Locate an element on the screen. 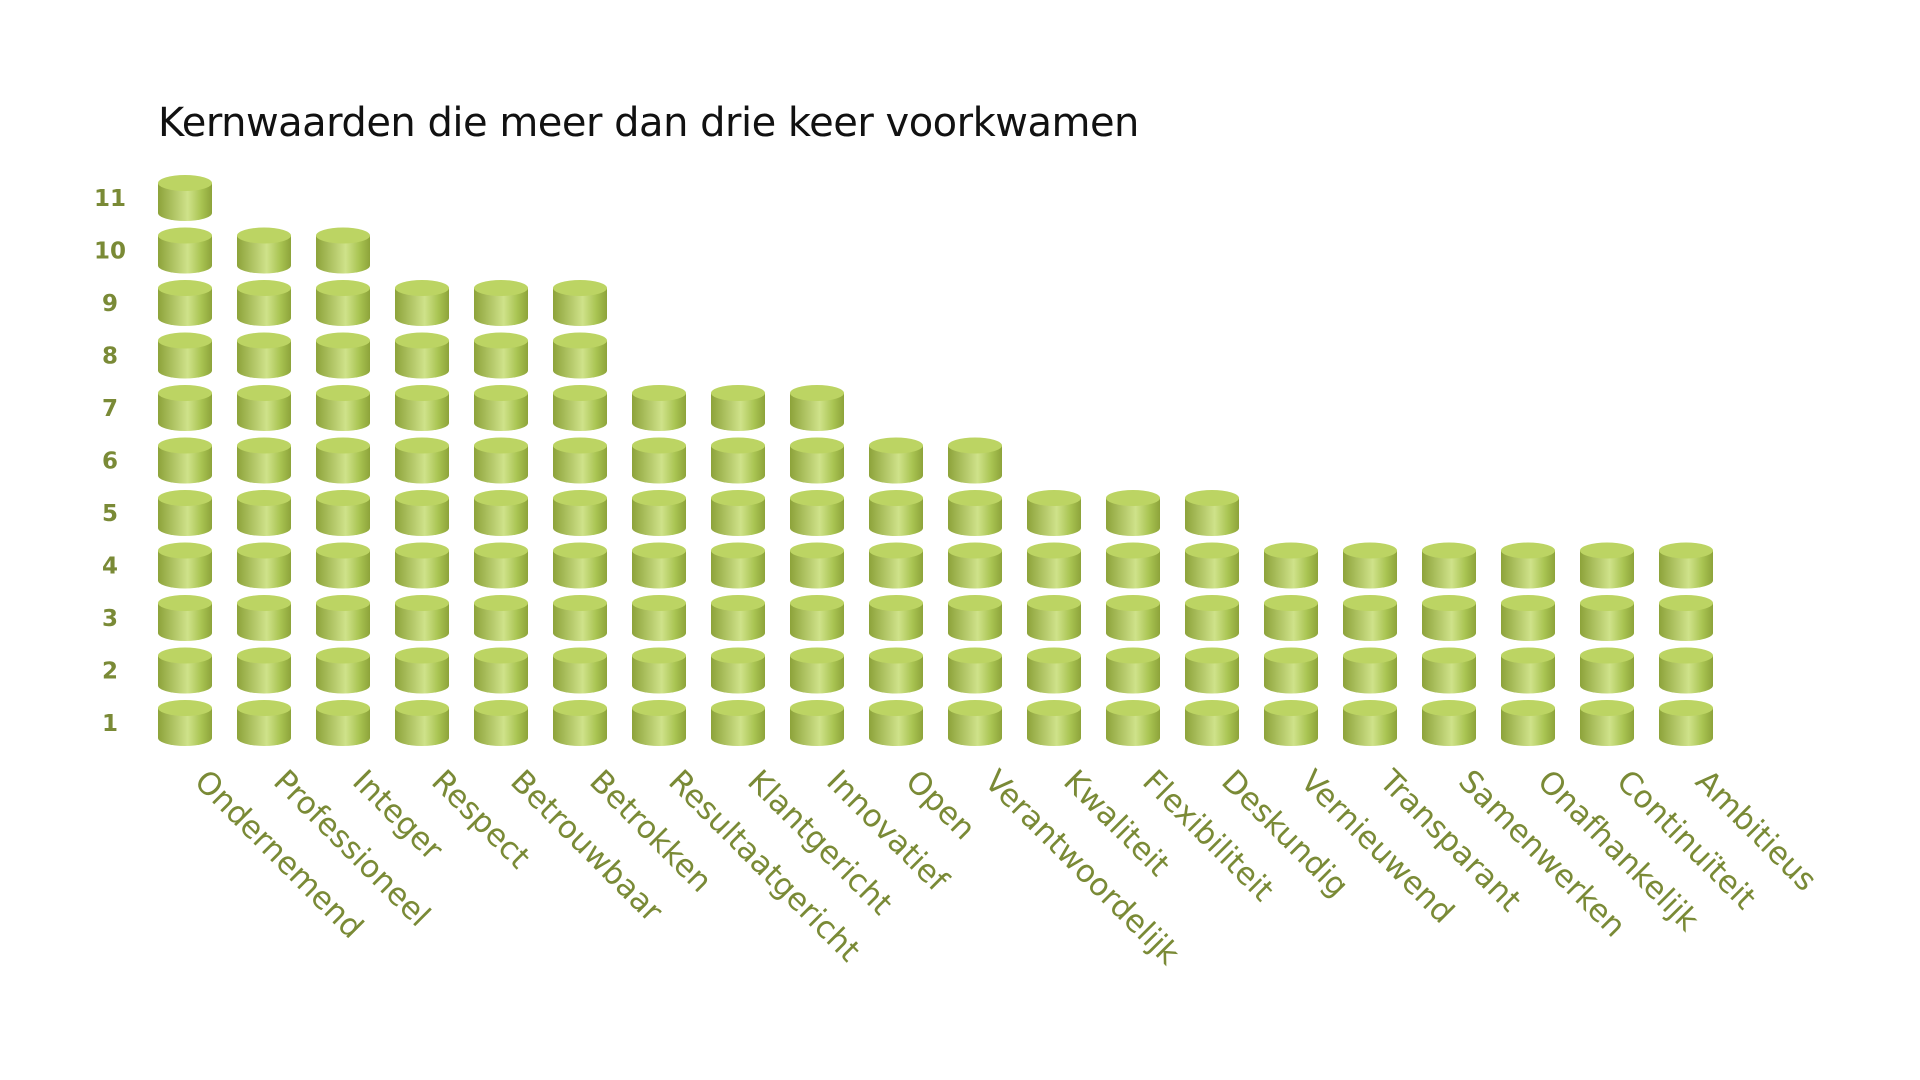 The height and width of the screenshot is (1080, 1920). y-axis-ticks: 1 2 3 4 5 6 7 8 9 10 11 is located at coordinates (110, 461).